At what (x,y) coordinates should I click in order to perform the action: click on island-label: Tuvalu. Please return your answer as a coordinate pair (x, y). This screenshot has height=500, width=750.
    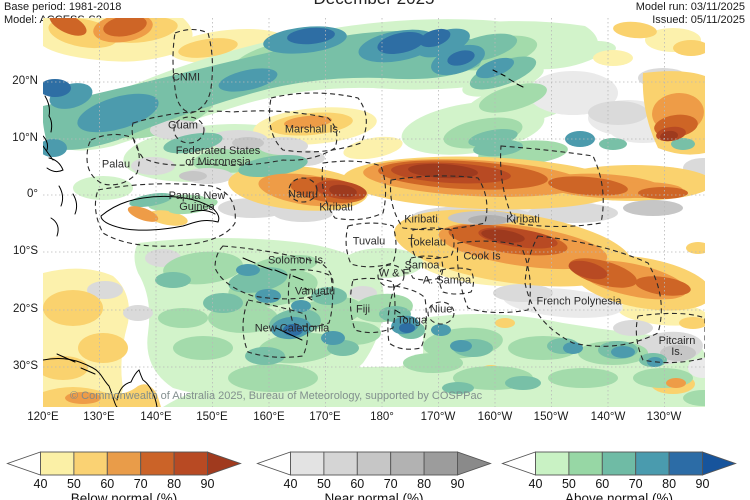
    Looking at the image, I should click on (369, 241).